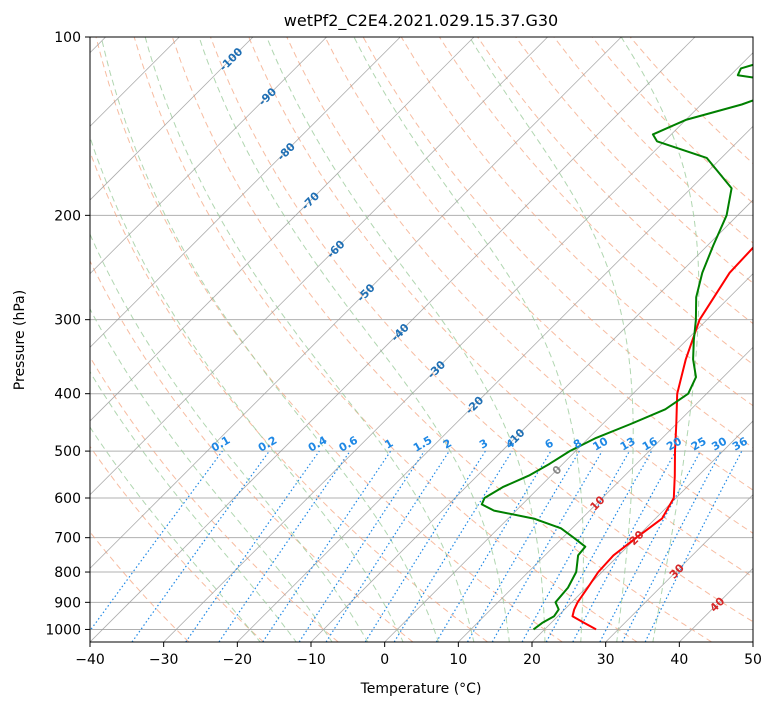 This screenshot has width=775, height=708. I want to click on y-tick-label: 700, so click(67, 539).